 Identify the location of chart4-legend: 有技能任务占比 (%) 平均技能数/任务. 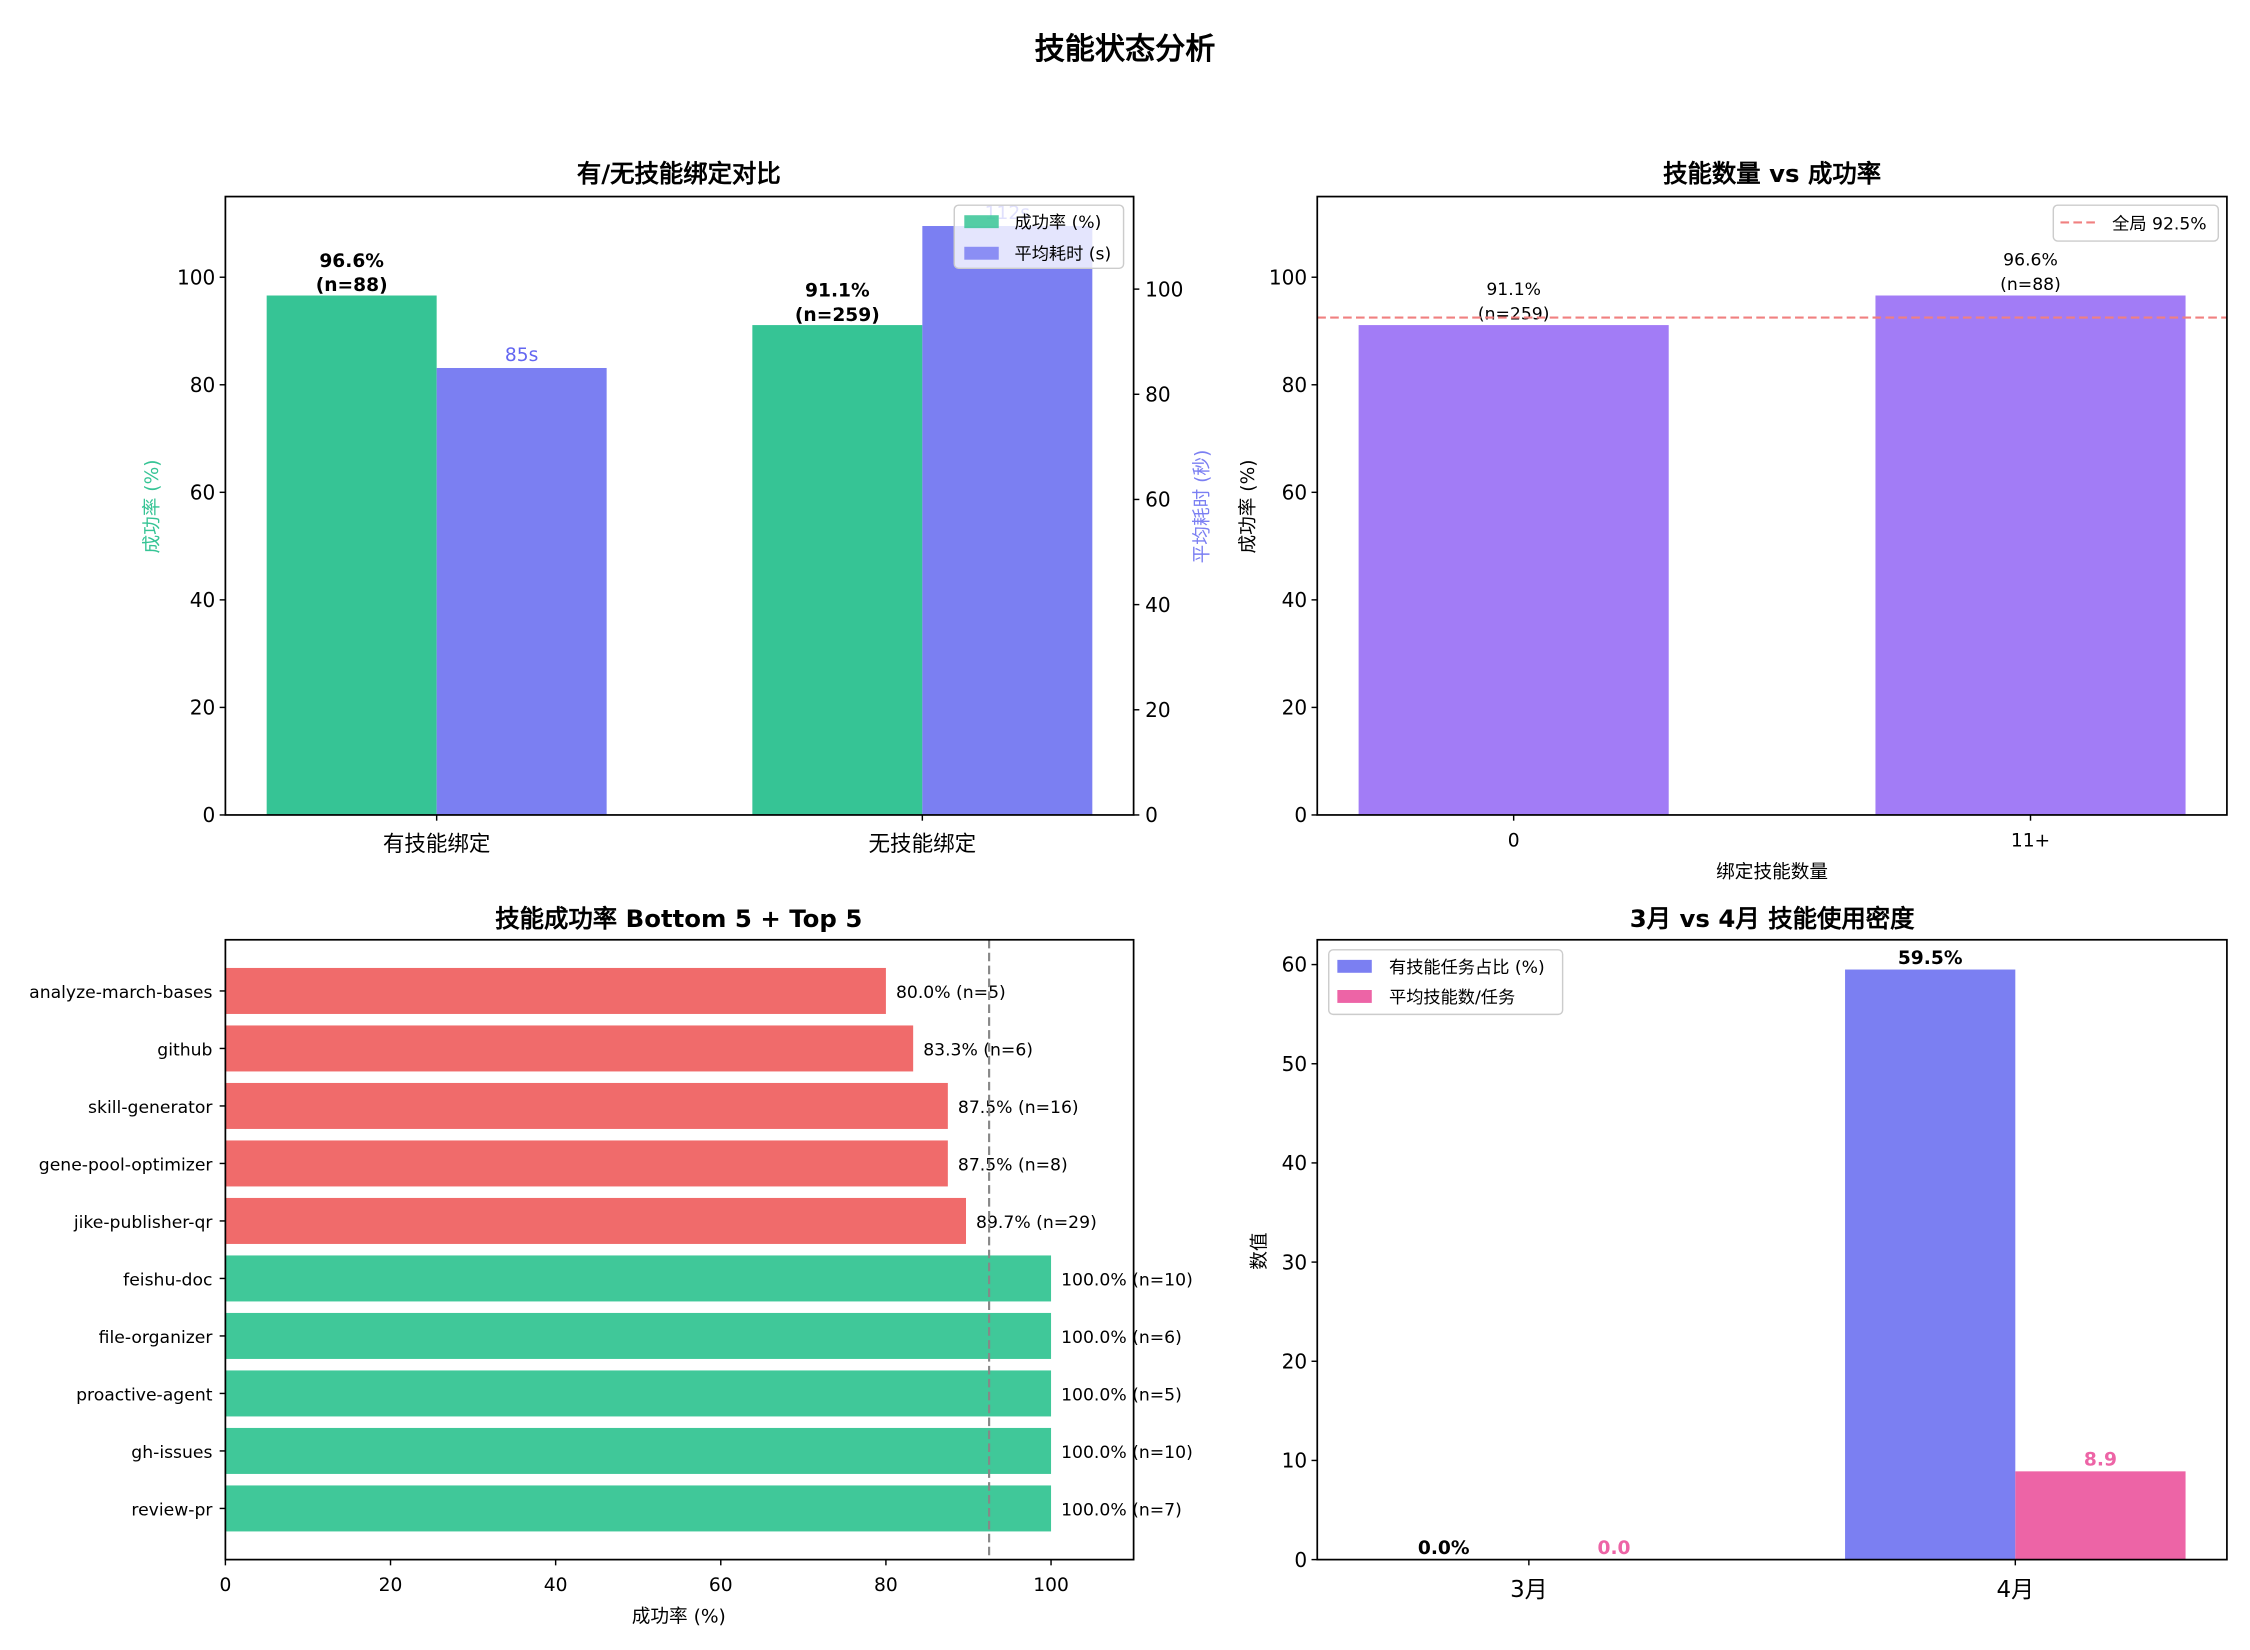
(1446, 982).